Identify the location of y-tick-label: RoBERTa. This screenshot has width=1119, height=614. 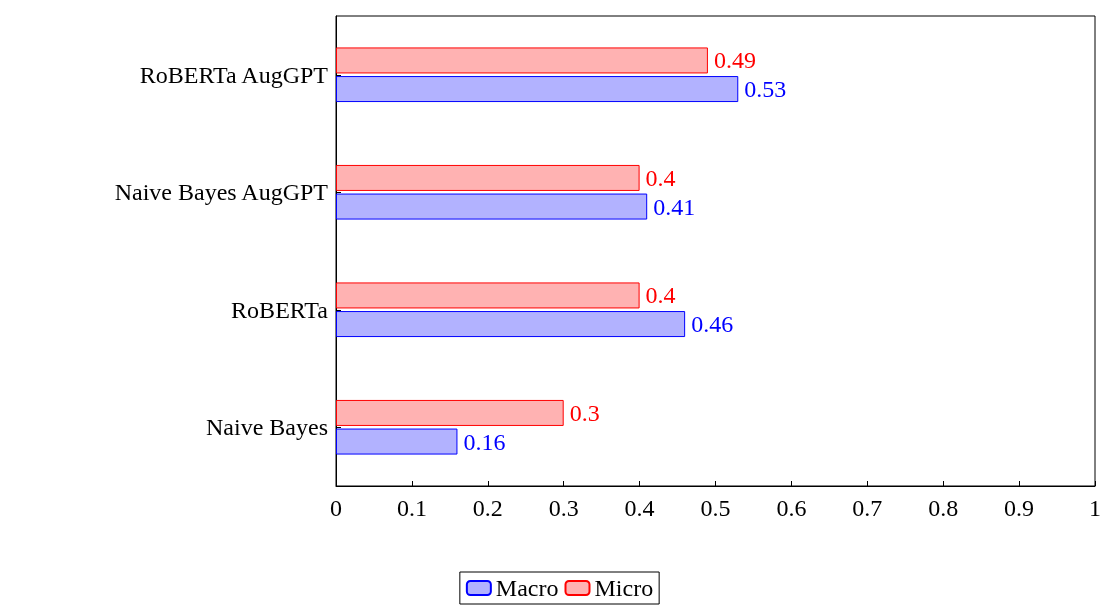
(280, 309).